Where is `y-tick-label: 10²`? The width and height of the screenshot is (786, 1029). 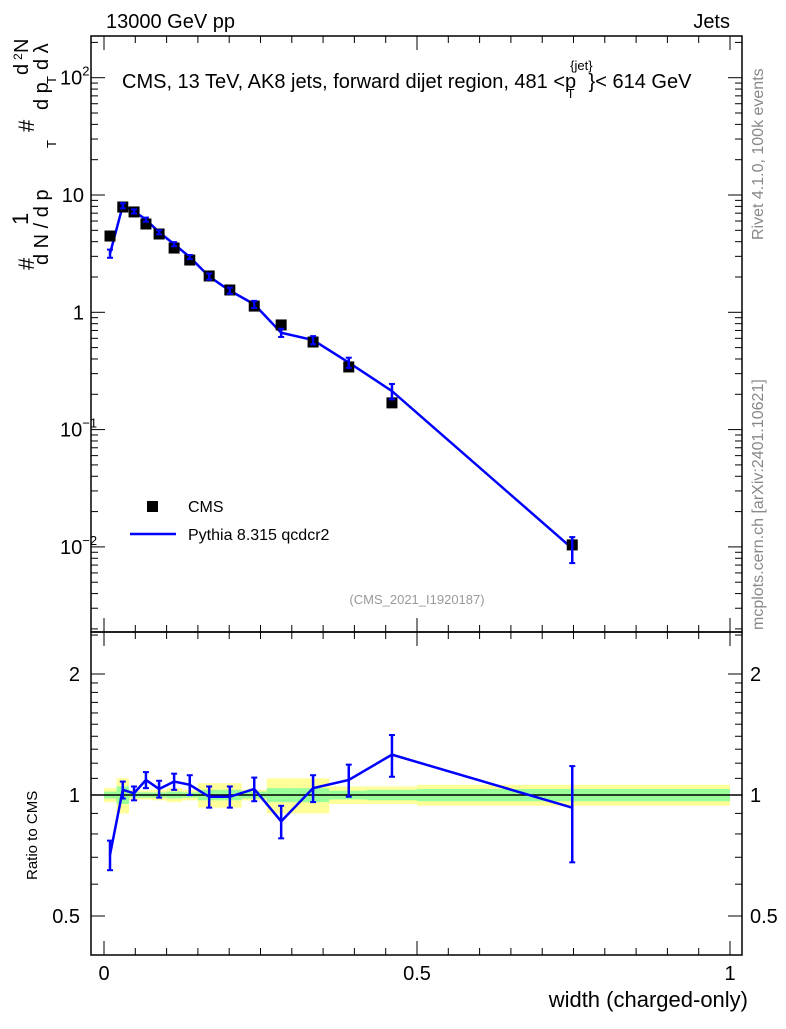 y-tick-label: 10² is located at coordinates (74, 77).